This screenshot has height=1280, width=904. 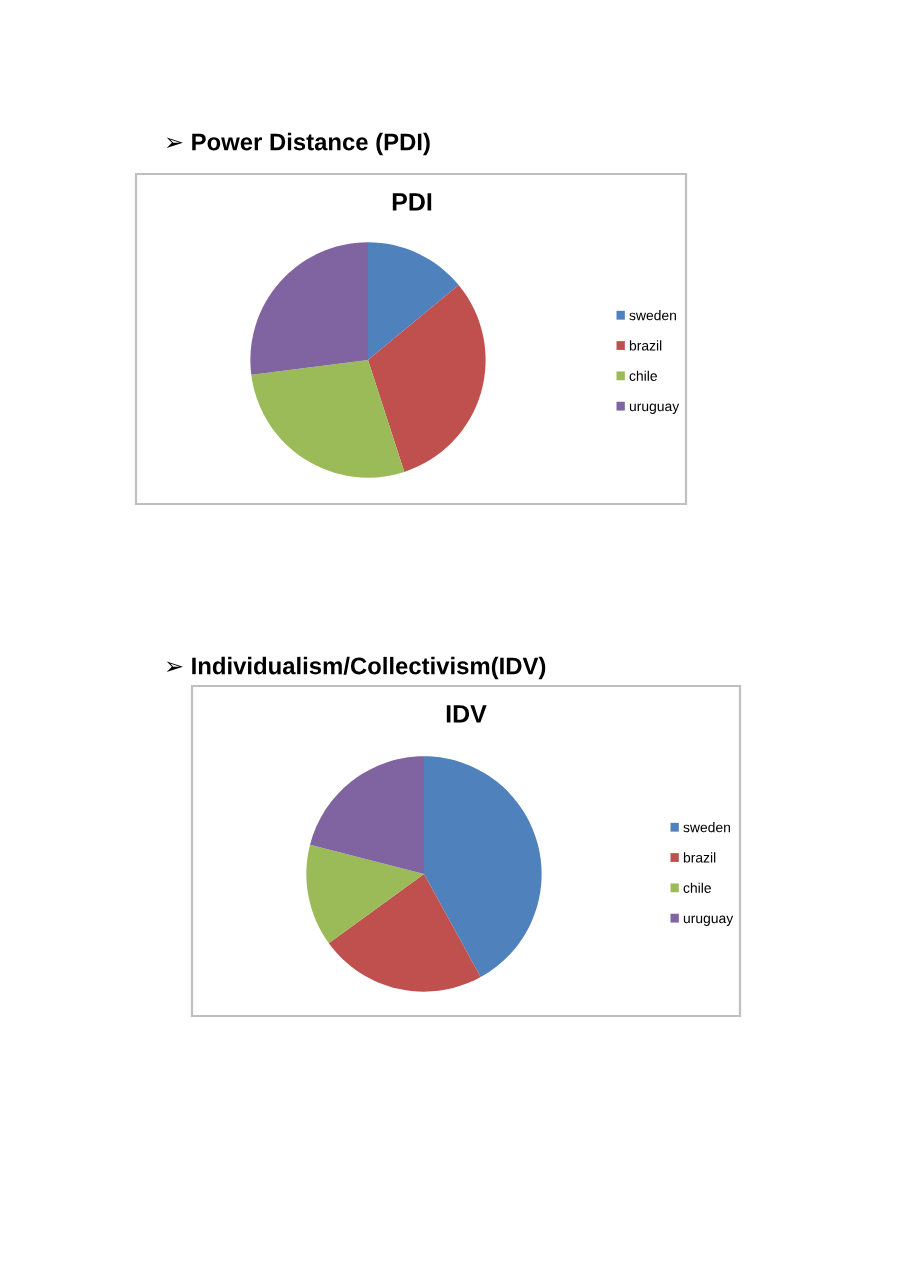 What do you see at coordinates (356, 668) in the screenshot?
I see `text: ➢ Individualism/Collectivism(IDV)` at bounding box center [356, 668].